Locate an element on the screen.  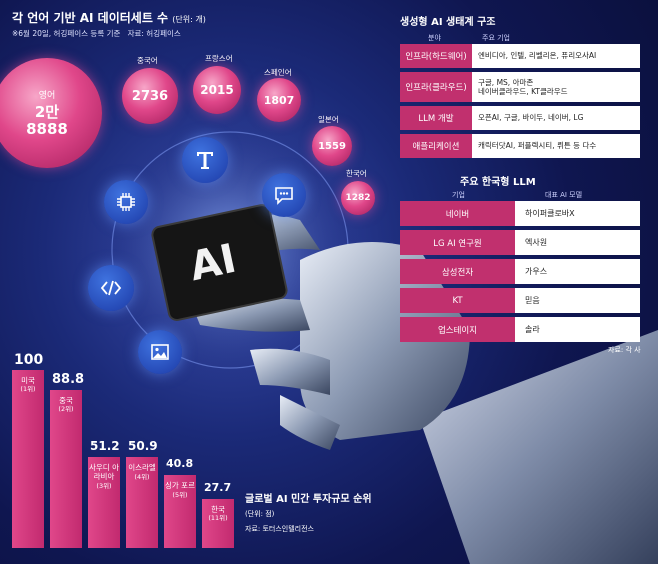
llm-row: 삼성전자 가우스 is located at coordinates (520, 271).